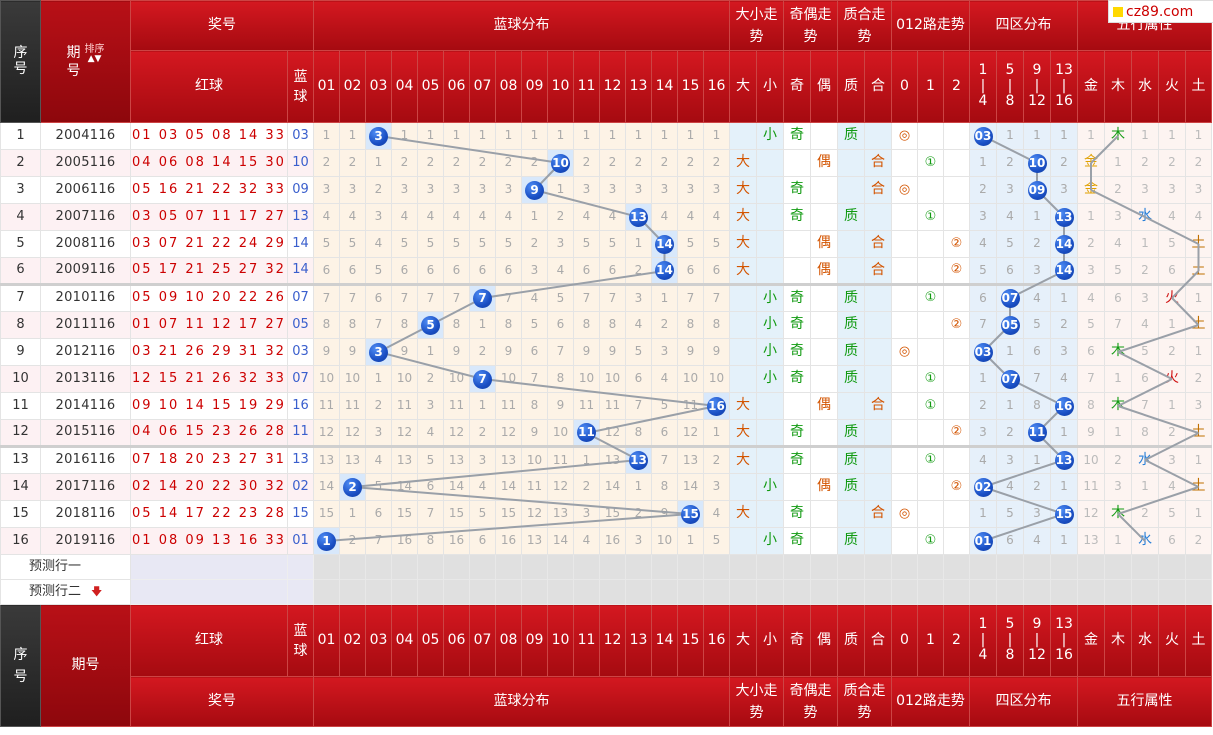  What do you see at coordinates (97, 591) in the screenshot?
I see `arrow-down-icon: 🡇` at bounding box center [97, 591].